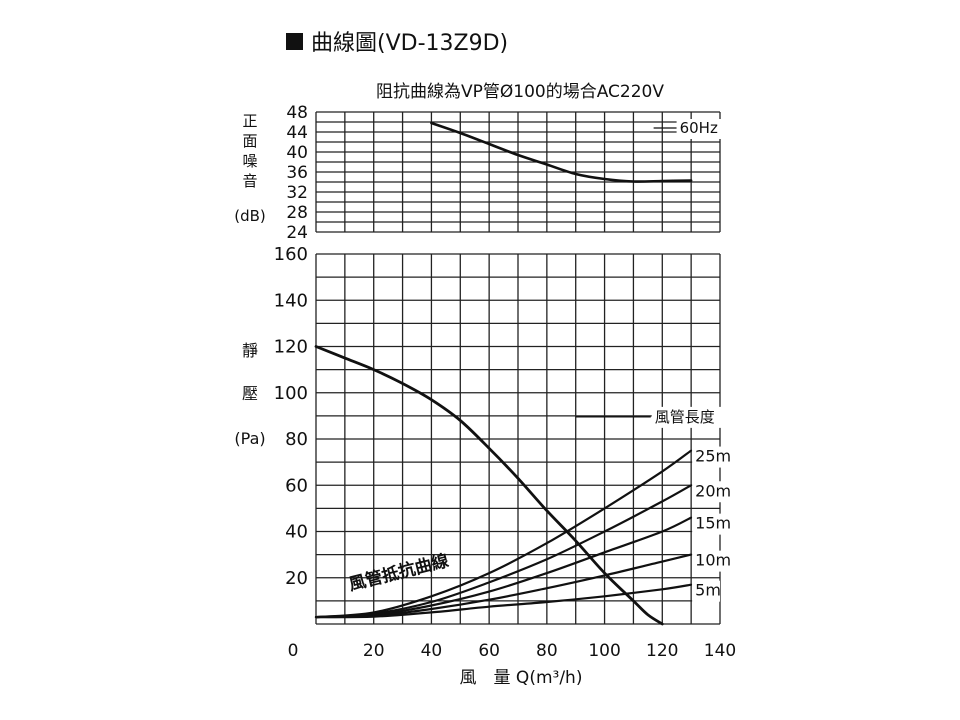 The height and width of the screenshot is (720, 960). I want to click on noise-tick-label: 32, so click(297, 193).